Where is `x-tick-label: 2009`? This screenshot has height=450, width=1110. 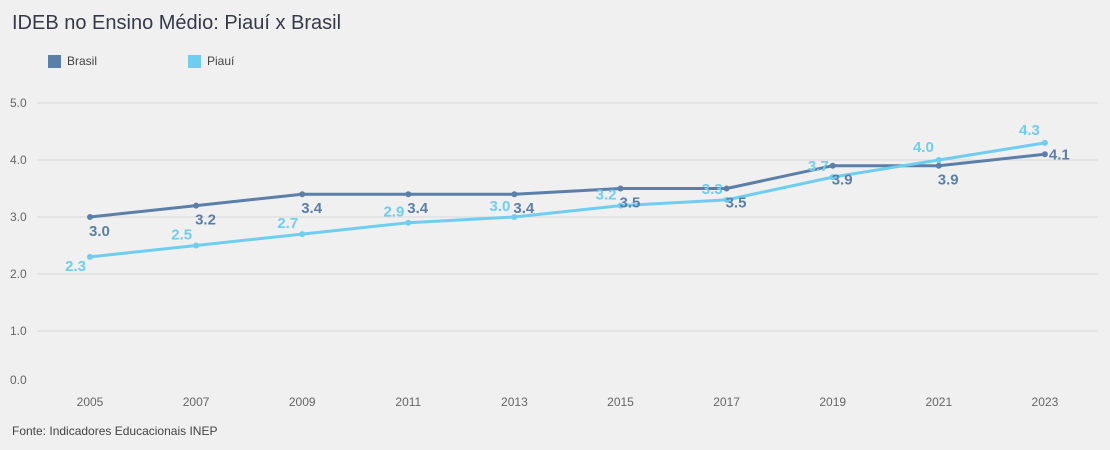 x-tick-label: 2009 is located at coordinates (302, 402).